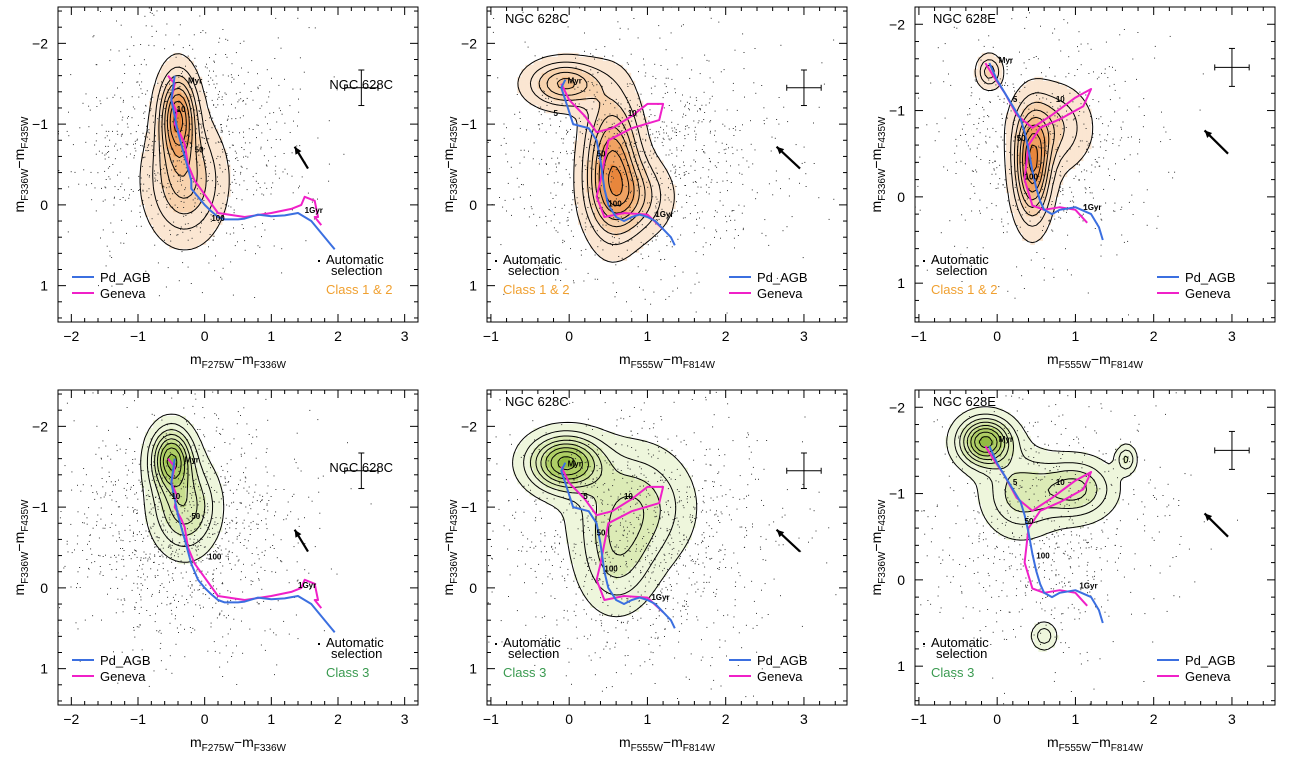 This screenshot has width=1289, height=760. What do you see at coordinates (238, 359) in the screenshot?
I see `x-label-minus: −` at bounding box center [238, 359].